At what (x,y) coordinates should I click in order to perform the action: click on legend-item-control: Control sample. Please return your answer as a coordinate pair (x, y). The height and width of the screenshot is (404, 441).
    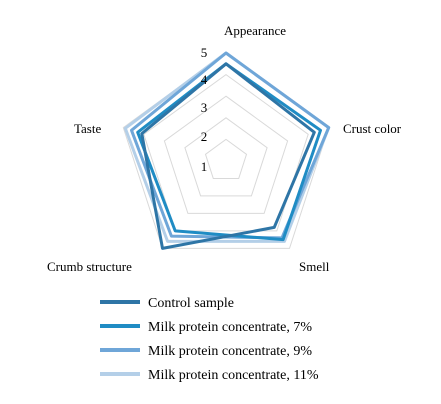
    Looking at the image, I should click on (167, 303).